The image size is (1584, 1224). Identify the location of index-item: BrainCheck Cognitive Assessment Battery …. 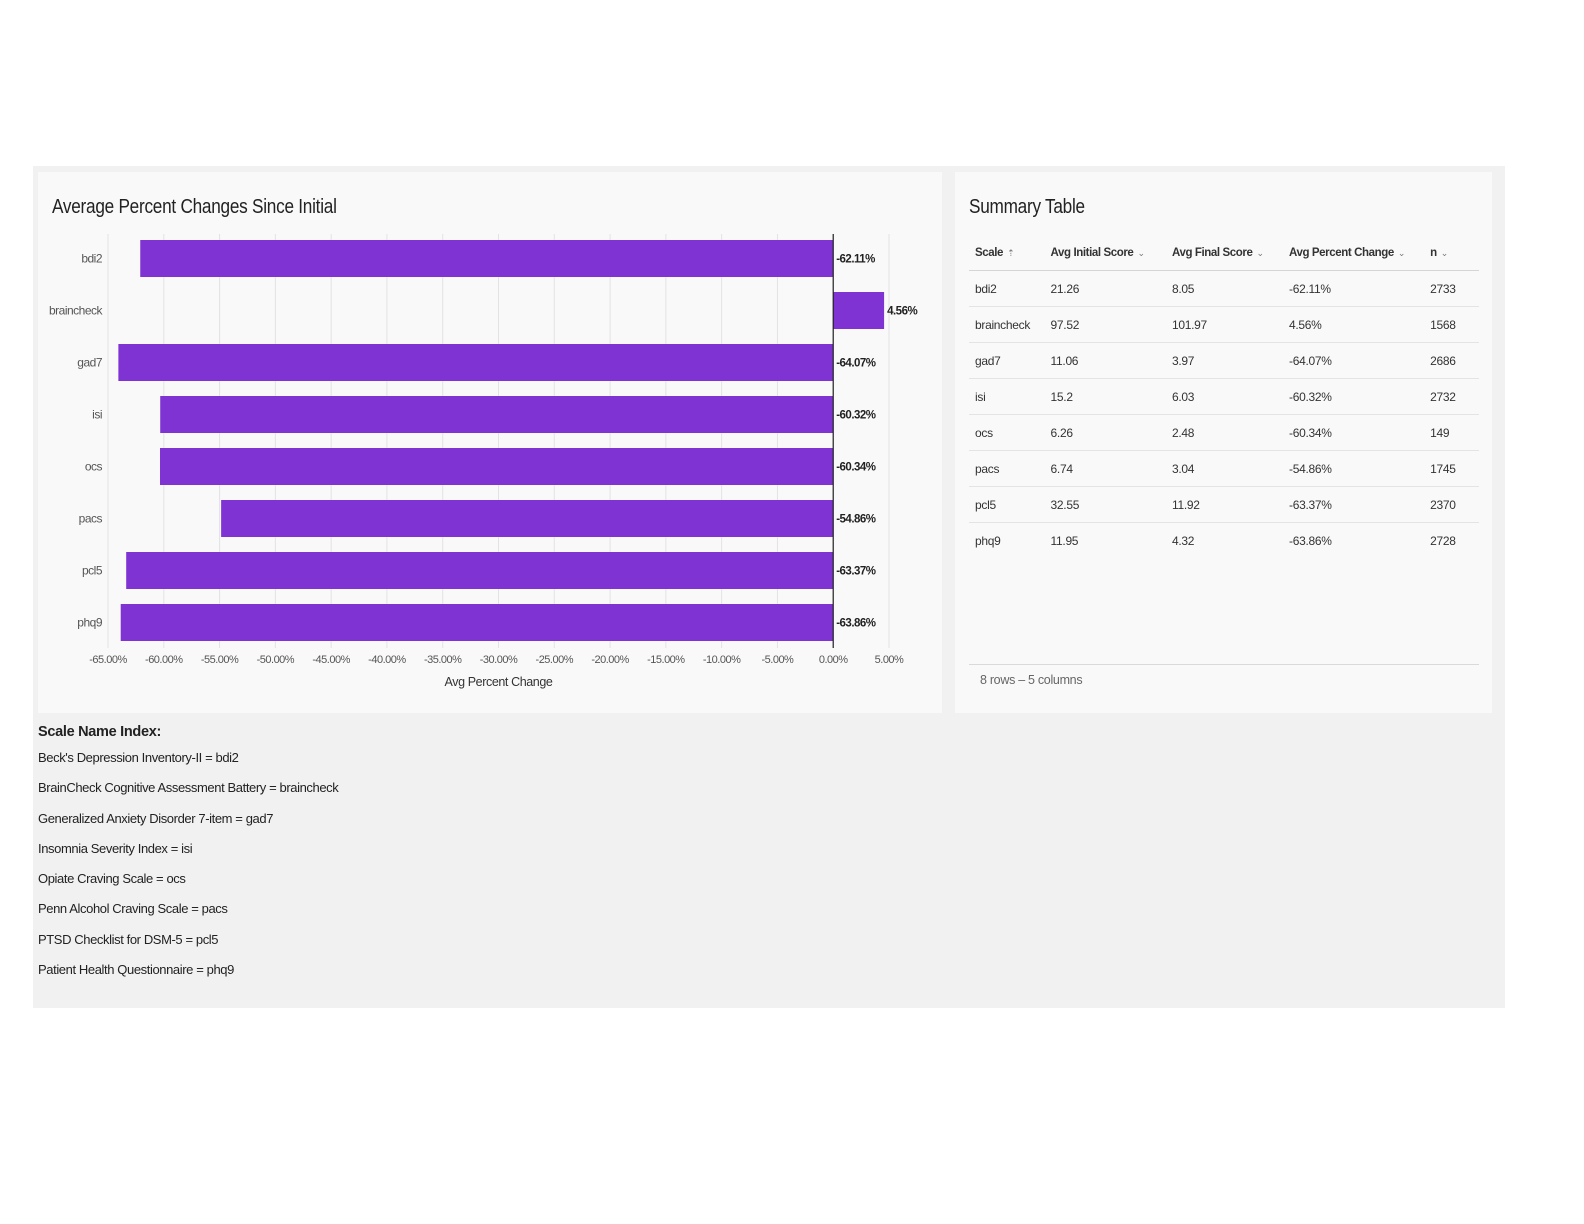
(188, 788).